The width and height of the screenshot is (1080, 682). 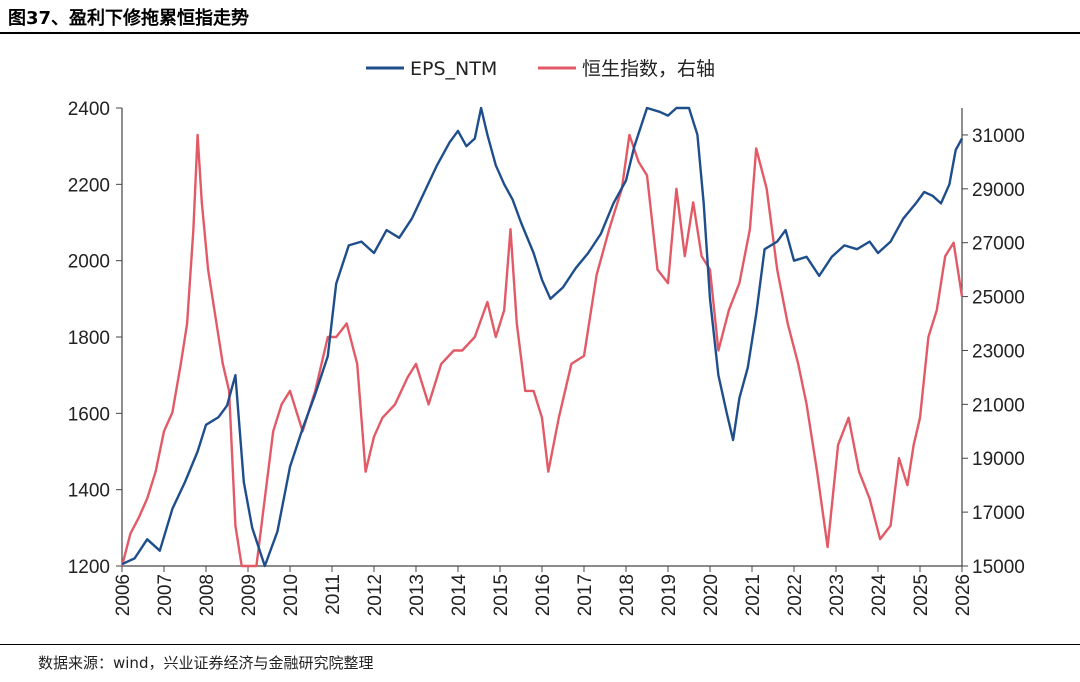 What do you see at coordinates (998, 190) in the screenshot?
I see `right-tick-label: 29000` at bounding box center [998, 190].